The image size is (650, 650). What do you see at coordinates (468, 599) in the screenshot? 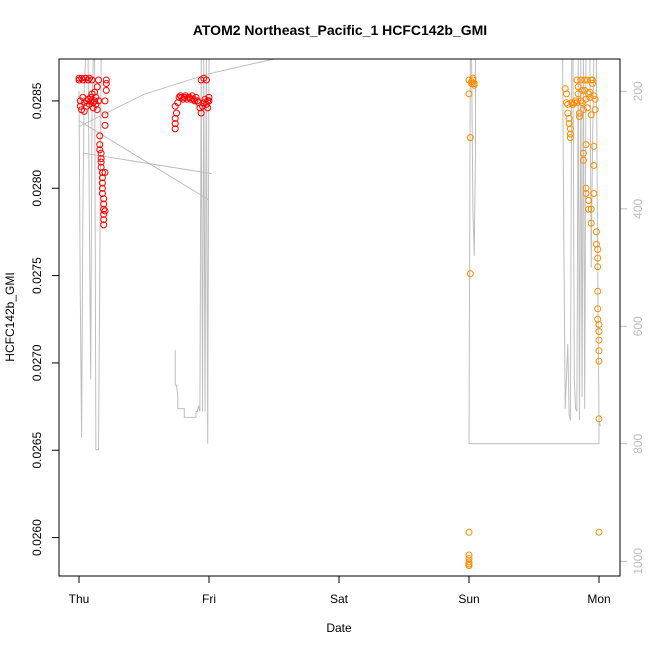
I see `x-tick-label-3: Sun` at bounding box center [468, 599].